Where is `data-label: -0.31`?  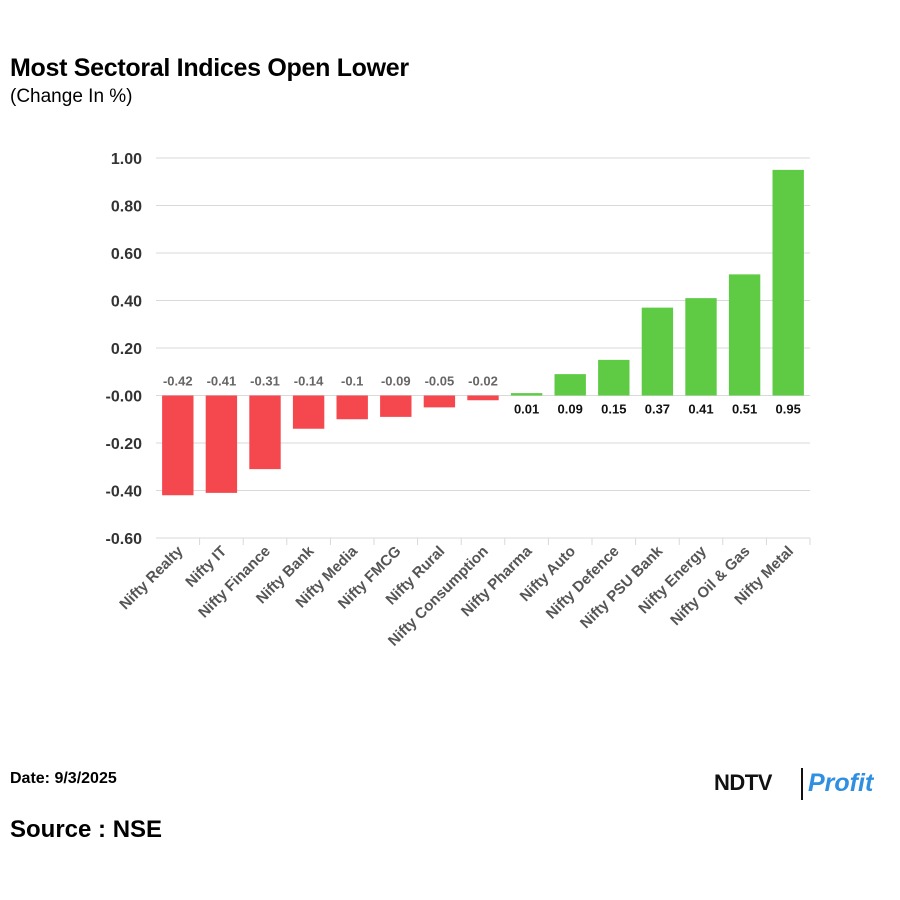
data-label: -0.31 is located at coordinates (265, 381).